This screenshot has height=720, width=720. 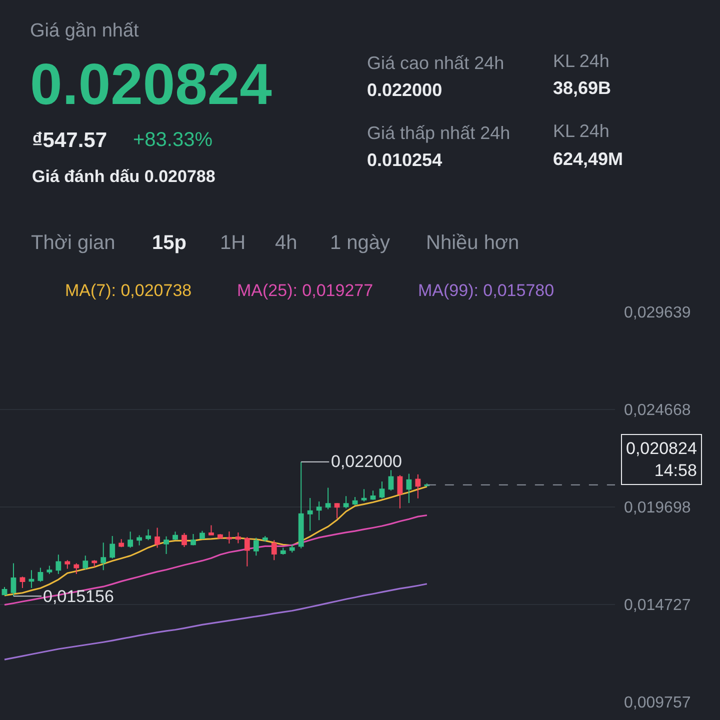 I want to click on text: 624,49M, so click(x=588, y=159).